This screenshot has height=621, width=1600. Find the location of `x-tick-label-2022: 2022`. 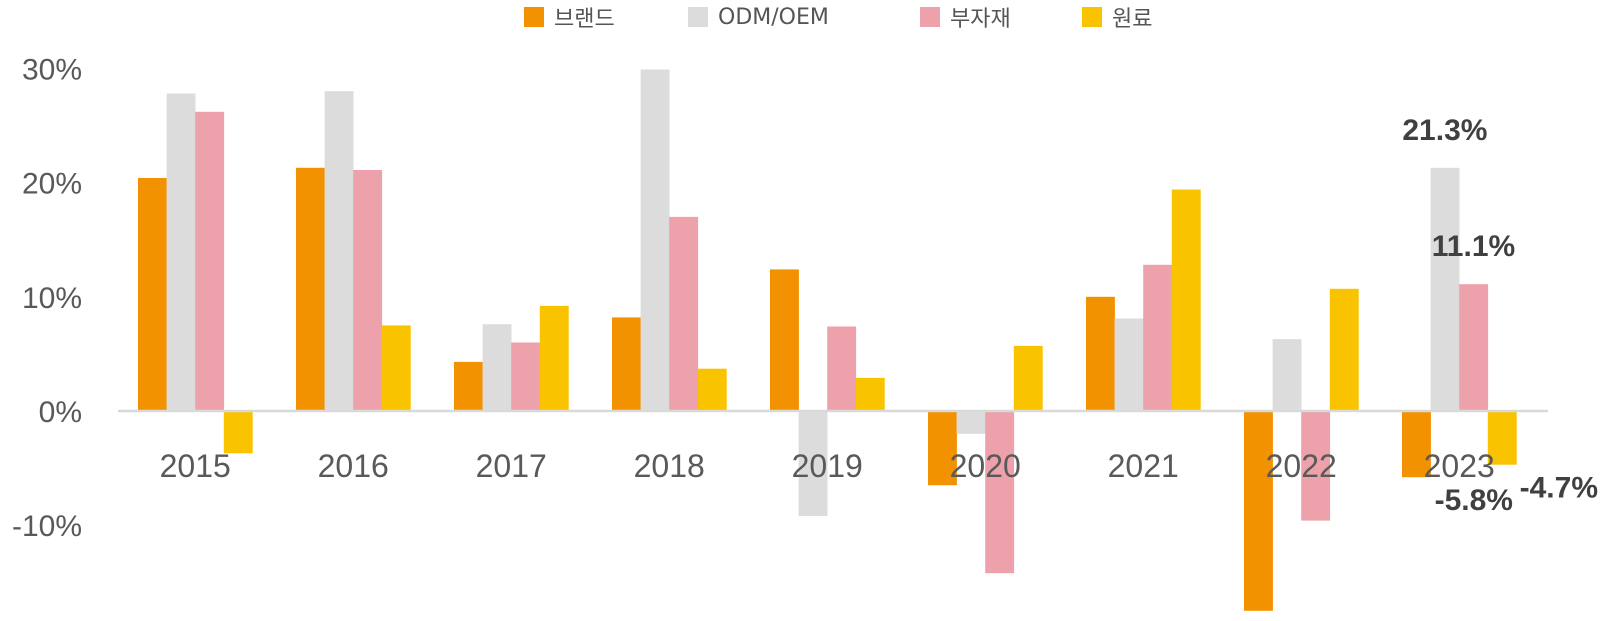

x-tick-label-2022: 2022 is located at coordinates (1301, 466).